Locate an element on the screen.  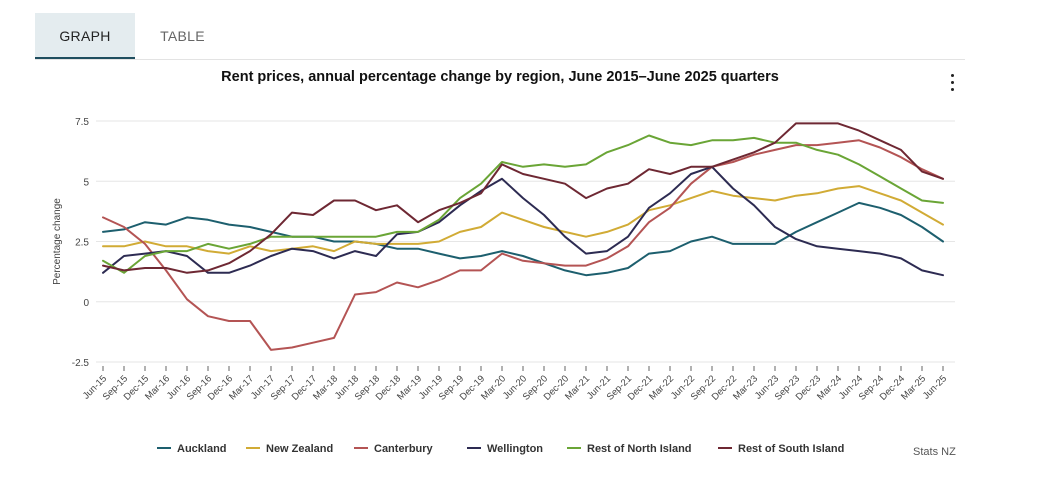
more-vertical-icon is located at coordinates (952, 83).